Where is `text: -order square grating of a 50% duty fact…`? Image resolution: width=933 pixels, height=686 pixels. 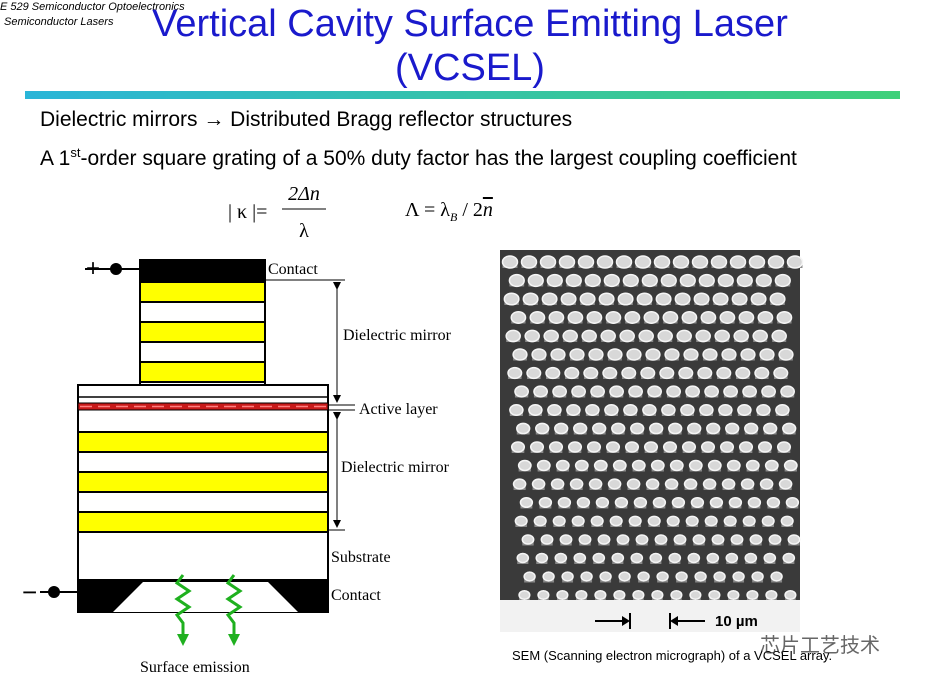 text: -order square grating of a 50% duty fact… is located at coordinates (439, 158).